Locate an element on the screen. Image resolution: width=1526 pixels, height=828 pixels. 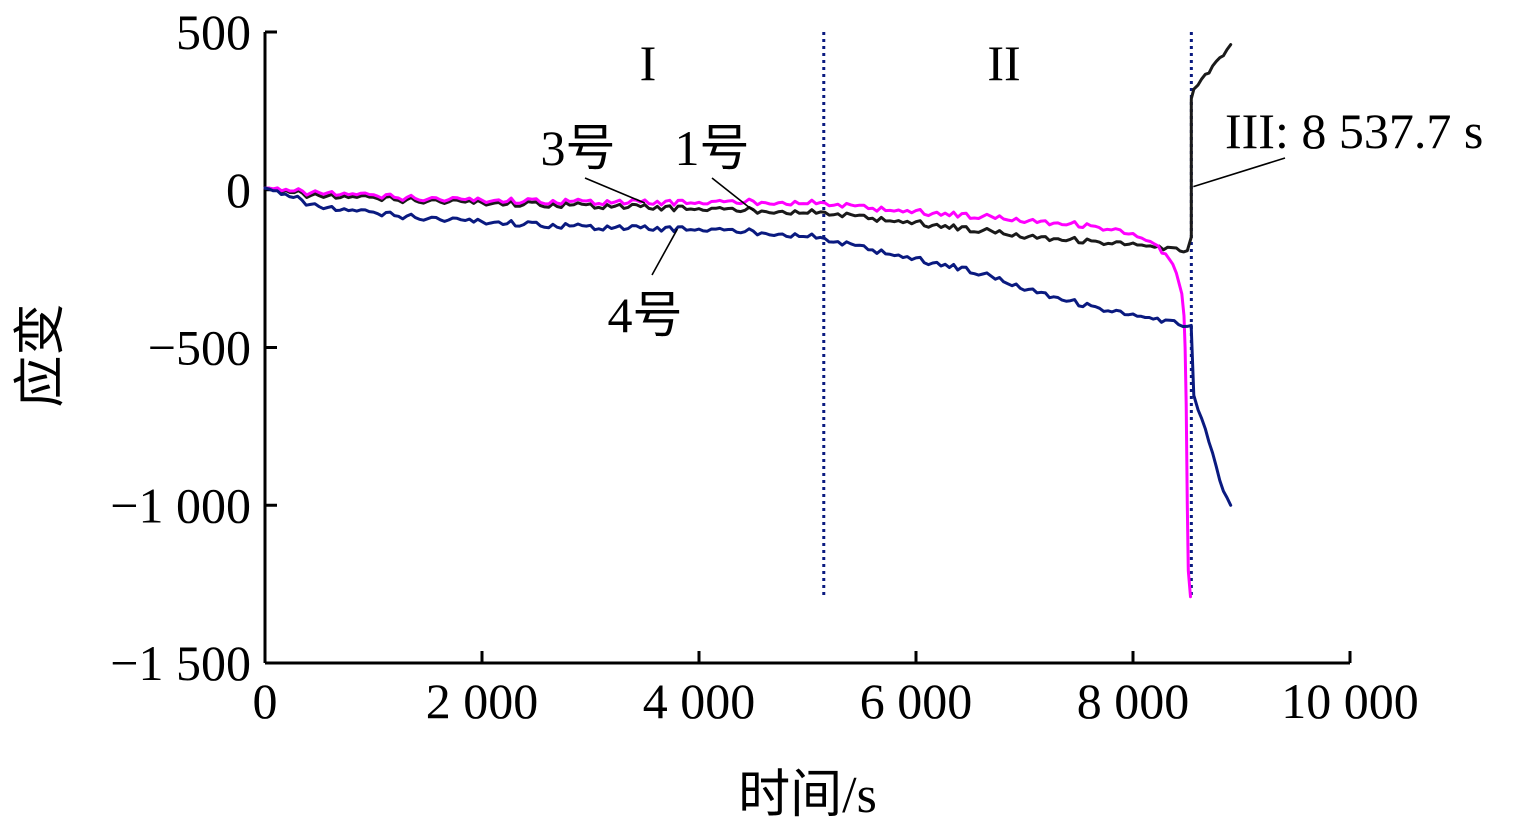
y-tick-label: 0 is located at coordinates (238, 190).